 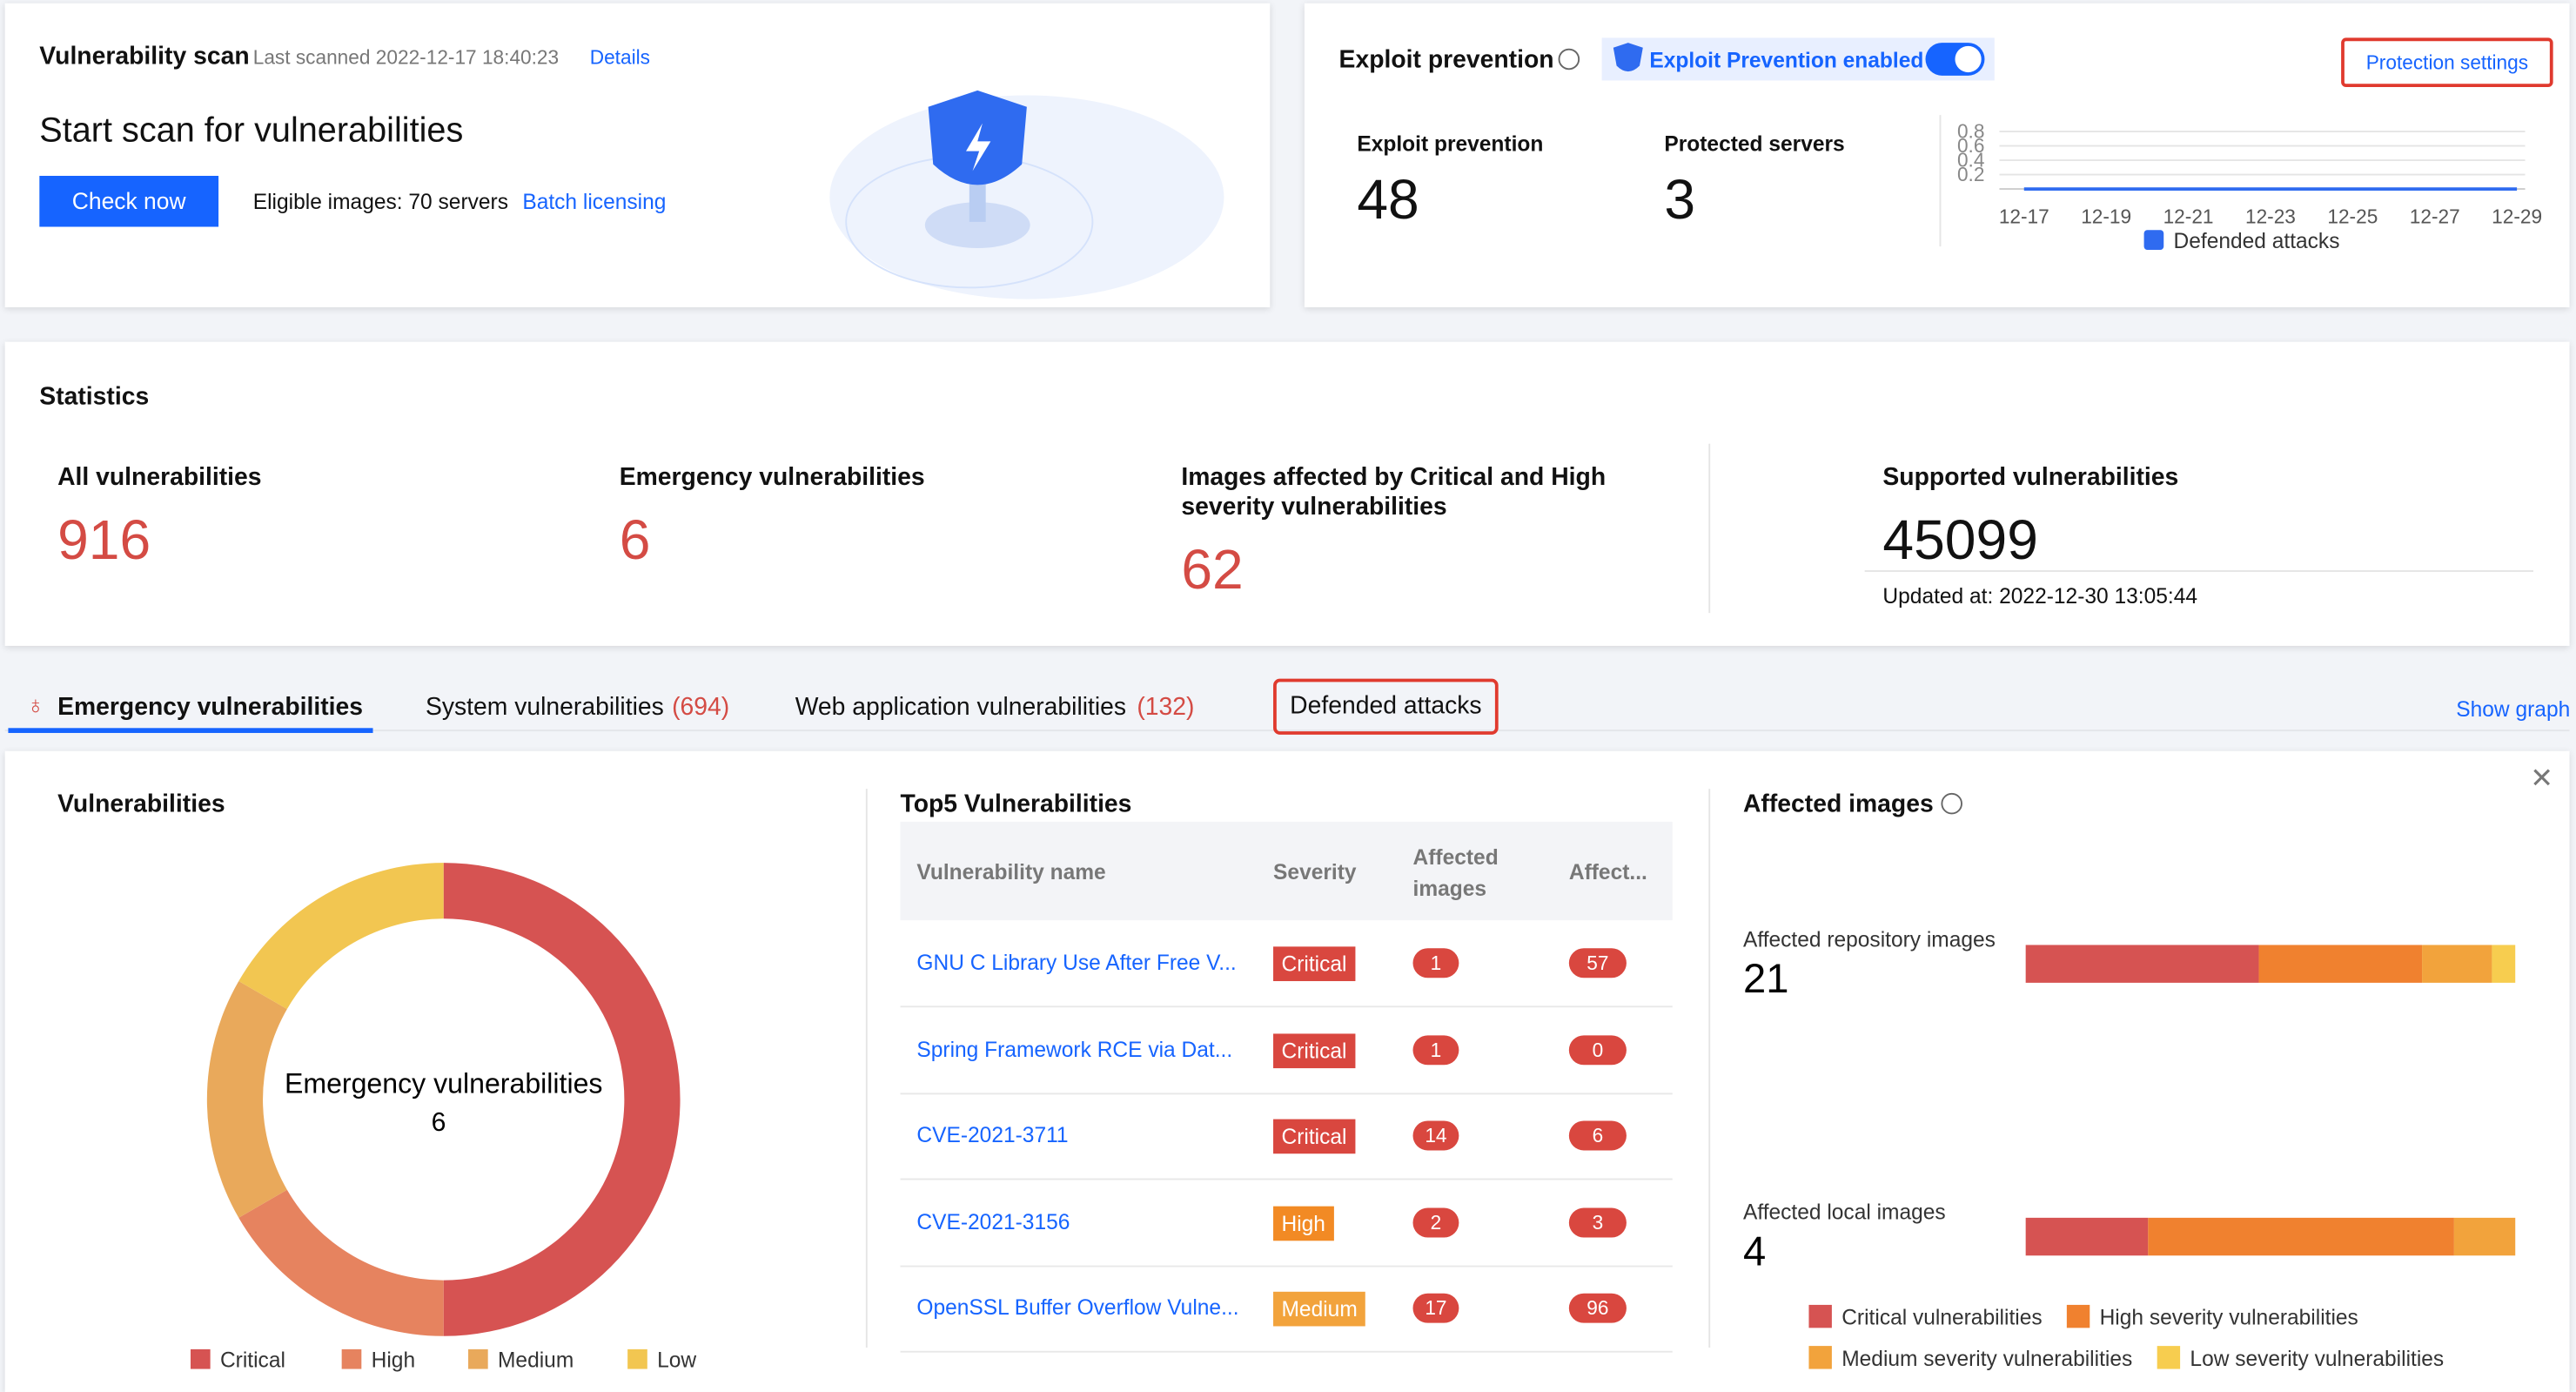 I want to click on scan-title: Vulnerability scan, so click(x=145, y=57).